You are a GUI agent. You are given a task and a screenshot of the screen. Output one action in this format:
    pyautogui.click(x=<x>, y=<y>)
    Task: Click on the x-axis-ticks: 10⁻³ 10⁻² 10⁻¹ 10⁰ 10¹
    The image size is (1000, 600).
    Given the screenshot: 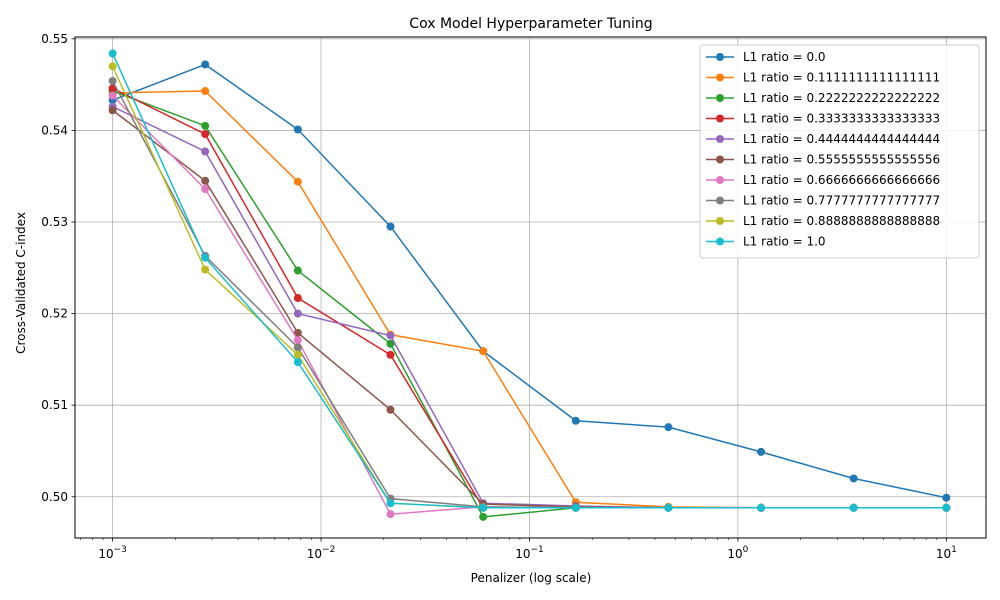 What is the action you would take?
    pyautogui.click(x=527, y=549)
    